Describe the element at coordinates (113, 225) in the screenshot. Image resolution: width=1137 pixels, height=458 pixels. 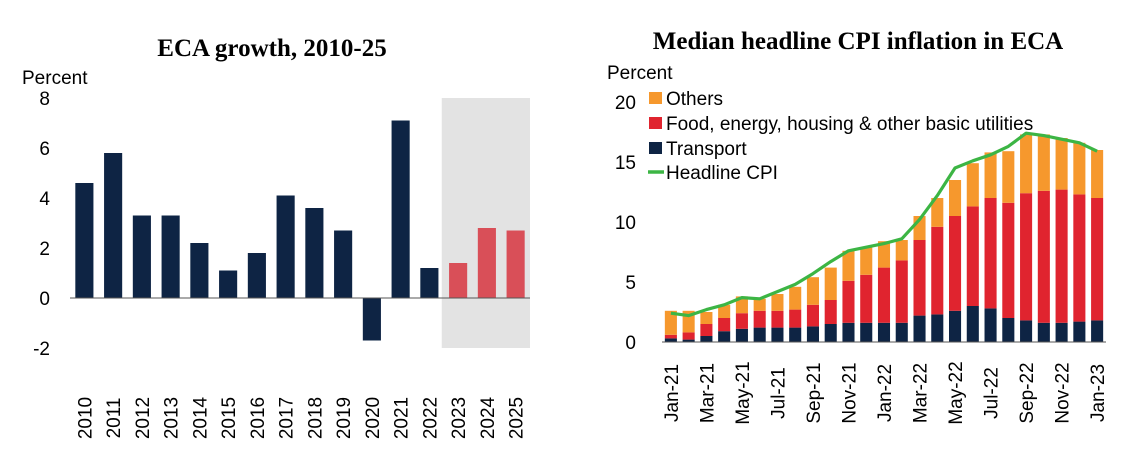
I see `bar-2011` at that location.